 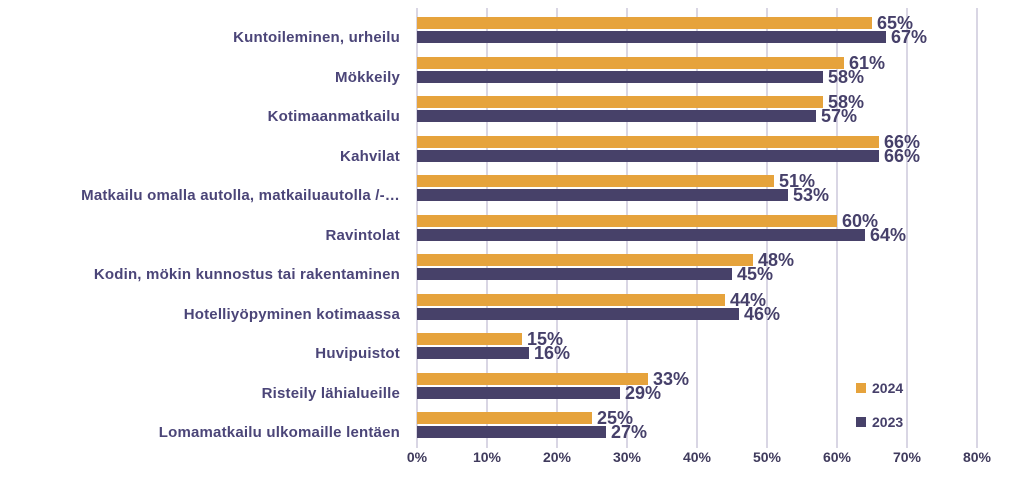 I want to click on value-label-2023: 64%, so click(x=888, y=234).